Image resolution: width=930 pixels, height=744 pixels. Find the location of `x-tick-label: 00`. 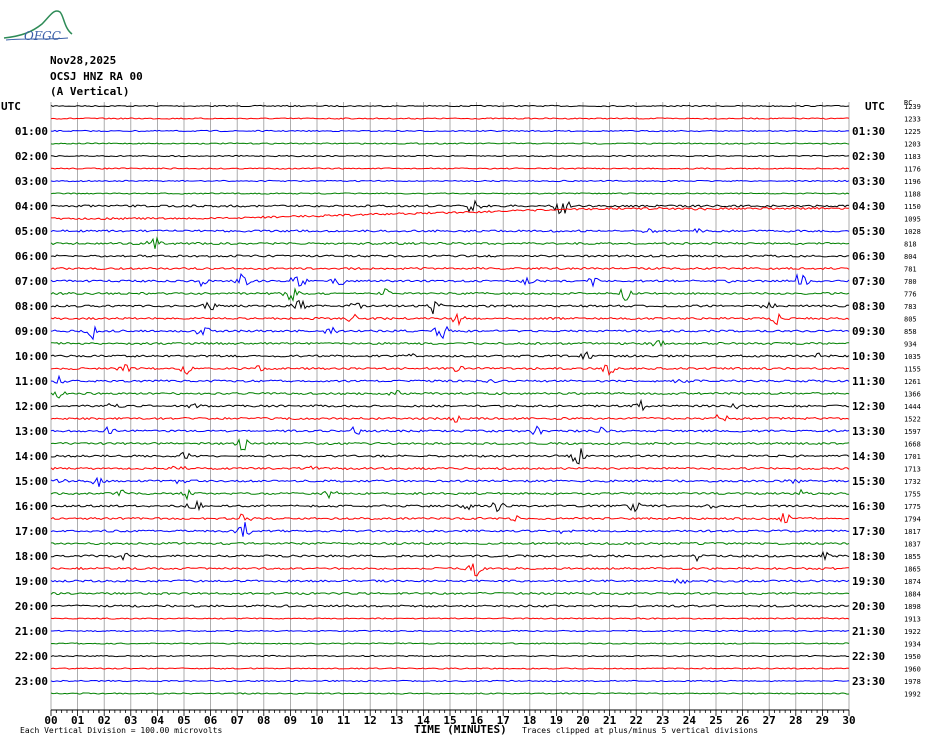

x-tick-label: 00 is located at coordinates (50, 720).